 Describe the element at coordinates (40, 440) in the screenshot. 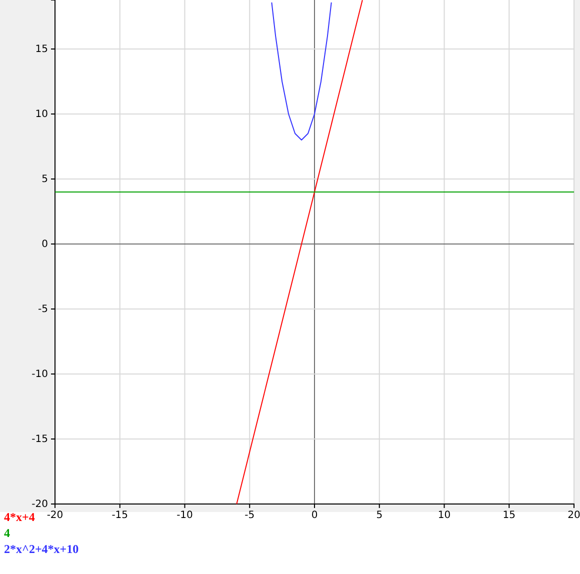

I see `y-tick-label: -15` at that location.